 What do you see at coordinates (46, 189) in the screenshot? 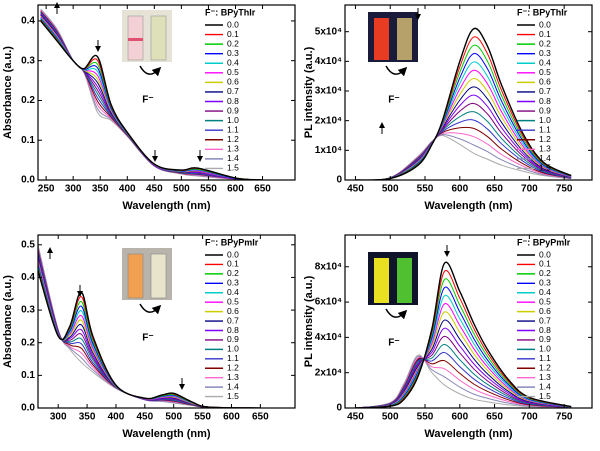
I see `x-tick-label: 250` at bounding box center [46, 189].